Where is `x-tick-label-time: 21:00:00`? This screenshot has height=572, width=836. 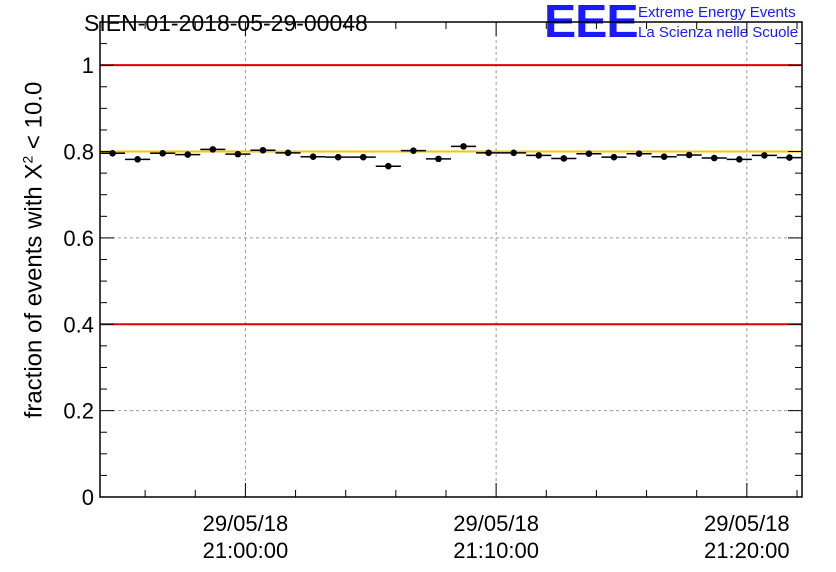 x-tick-label-time: 21:00:00 is located at coordinates (246, 550).